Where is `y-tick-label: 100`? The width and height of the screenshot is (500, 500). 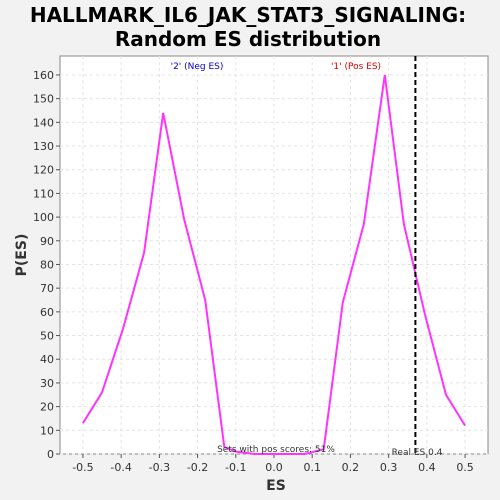 y-tick-label: 100 is located at coordinates (43, 217).